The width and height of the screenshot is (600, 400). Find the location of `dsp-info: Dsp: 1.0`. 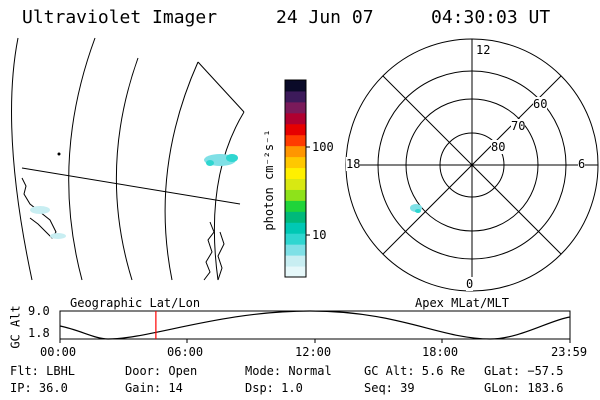

dsp-info: Dsp: 1.0 is located at coordinates (274, 388).